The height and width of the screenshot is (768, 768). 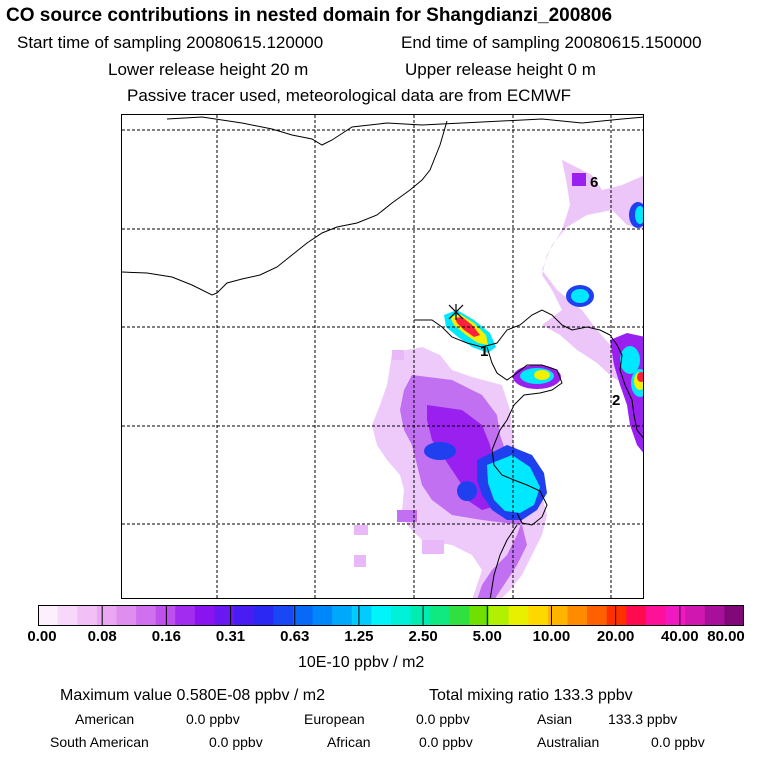 I want to click on ne-right-cyan, so click(x=639, y=215).